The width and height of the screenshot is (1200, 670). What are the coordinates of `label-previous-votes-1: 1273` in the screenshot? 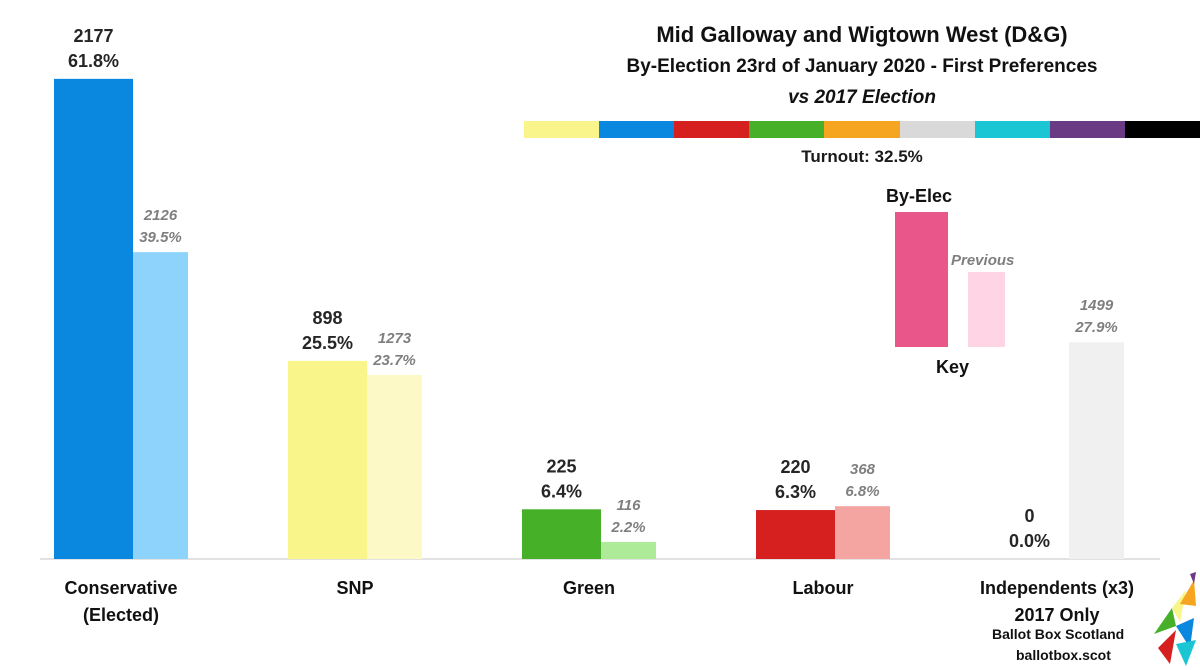 It's located at (395, 338).